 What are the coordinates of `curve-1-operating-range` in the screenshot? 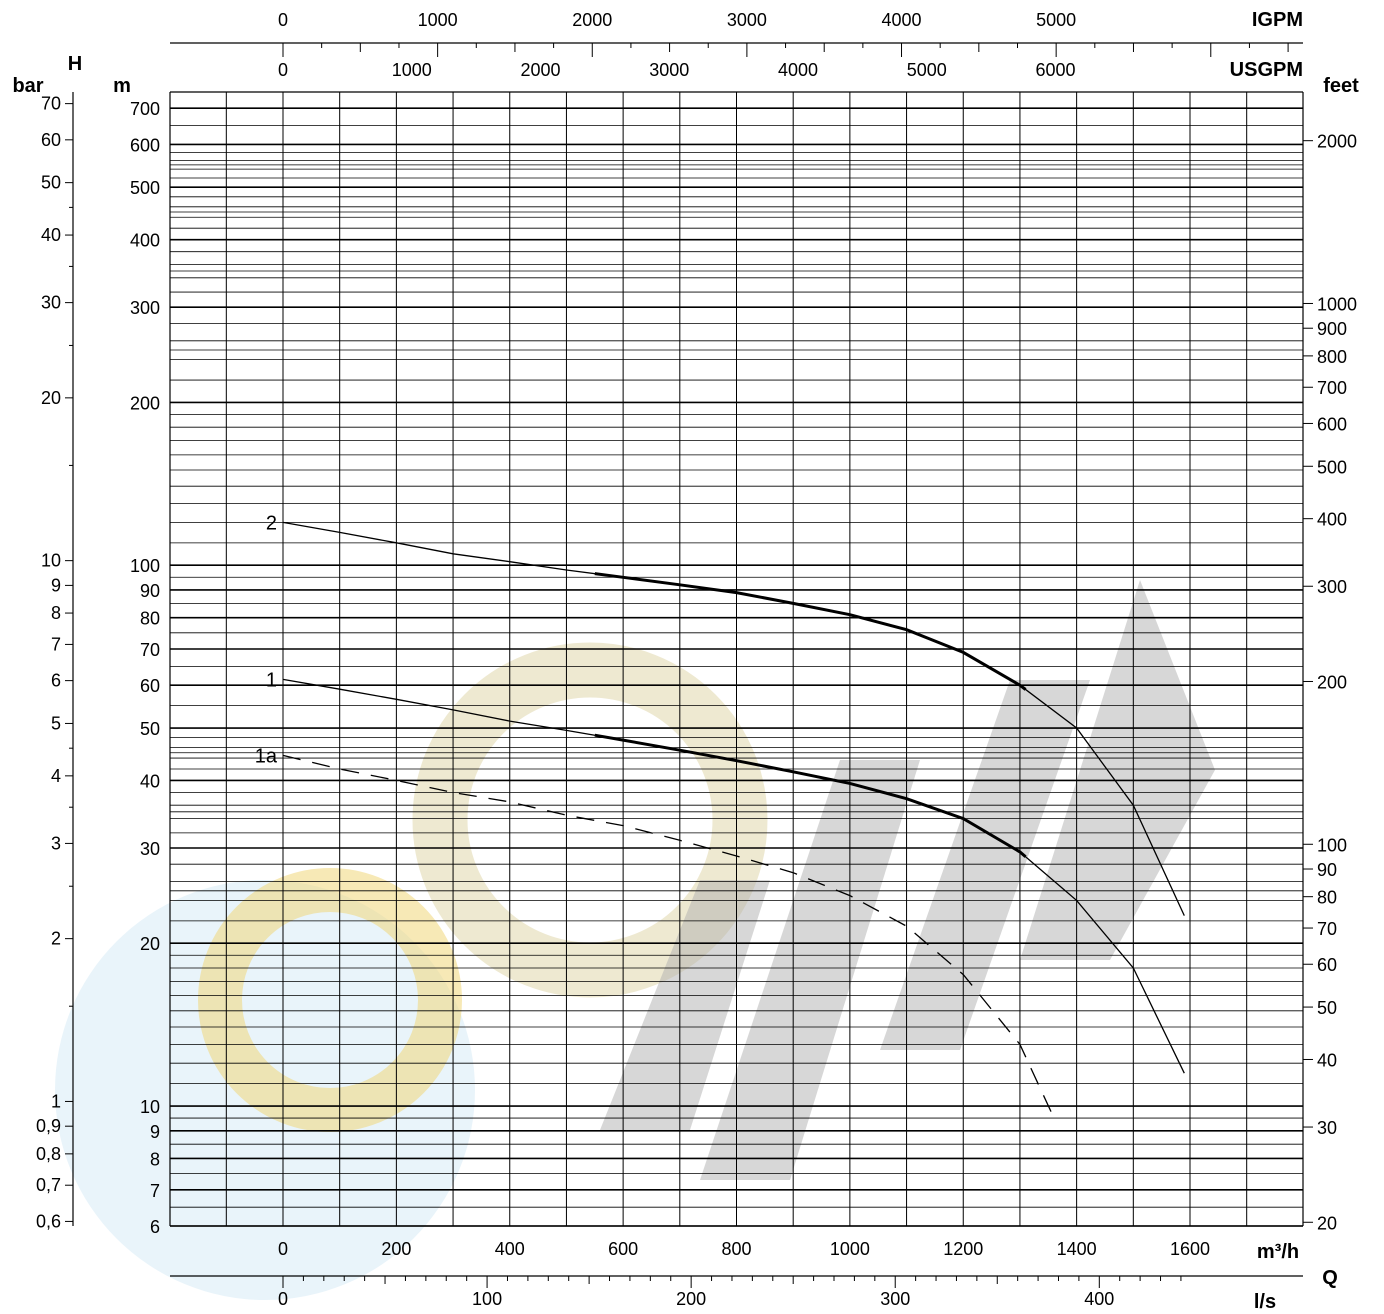 It's located at (810, 795).